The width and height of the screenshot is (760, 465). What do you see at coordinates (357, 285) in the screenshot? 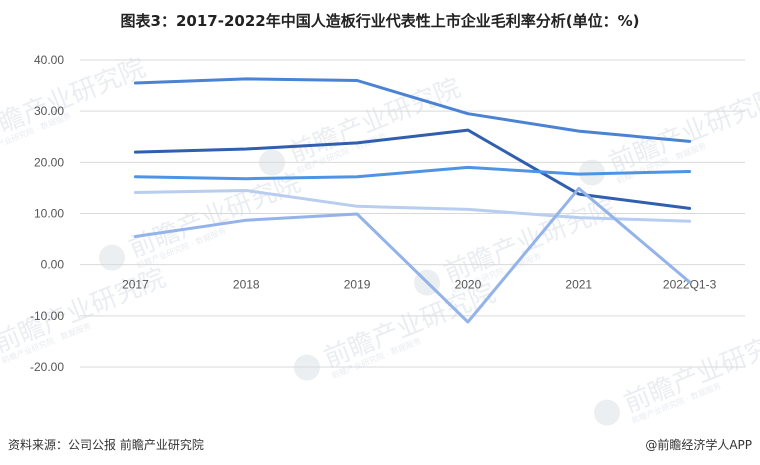
I see `x-tick-label: 2019` at bounding box center [357, 285].